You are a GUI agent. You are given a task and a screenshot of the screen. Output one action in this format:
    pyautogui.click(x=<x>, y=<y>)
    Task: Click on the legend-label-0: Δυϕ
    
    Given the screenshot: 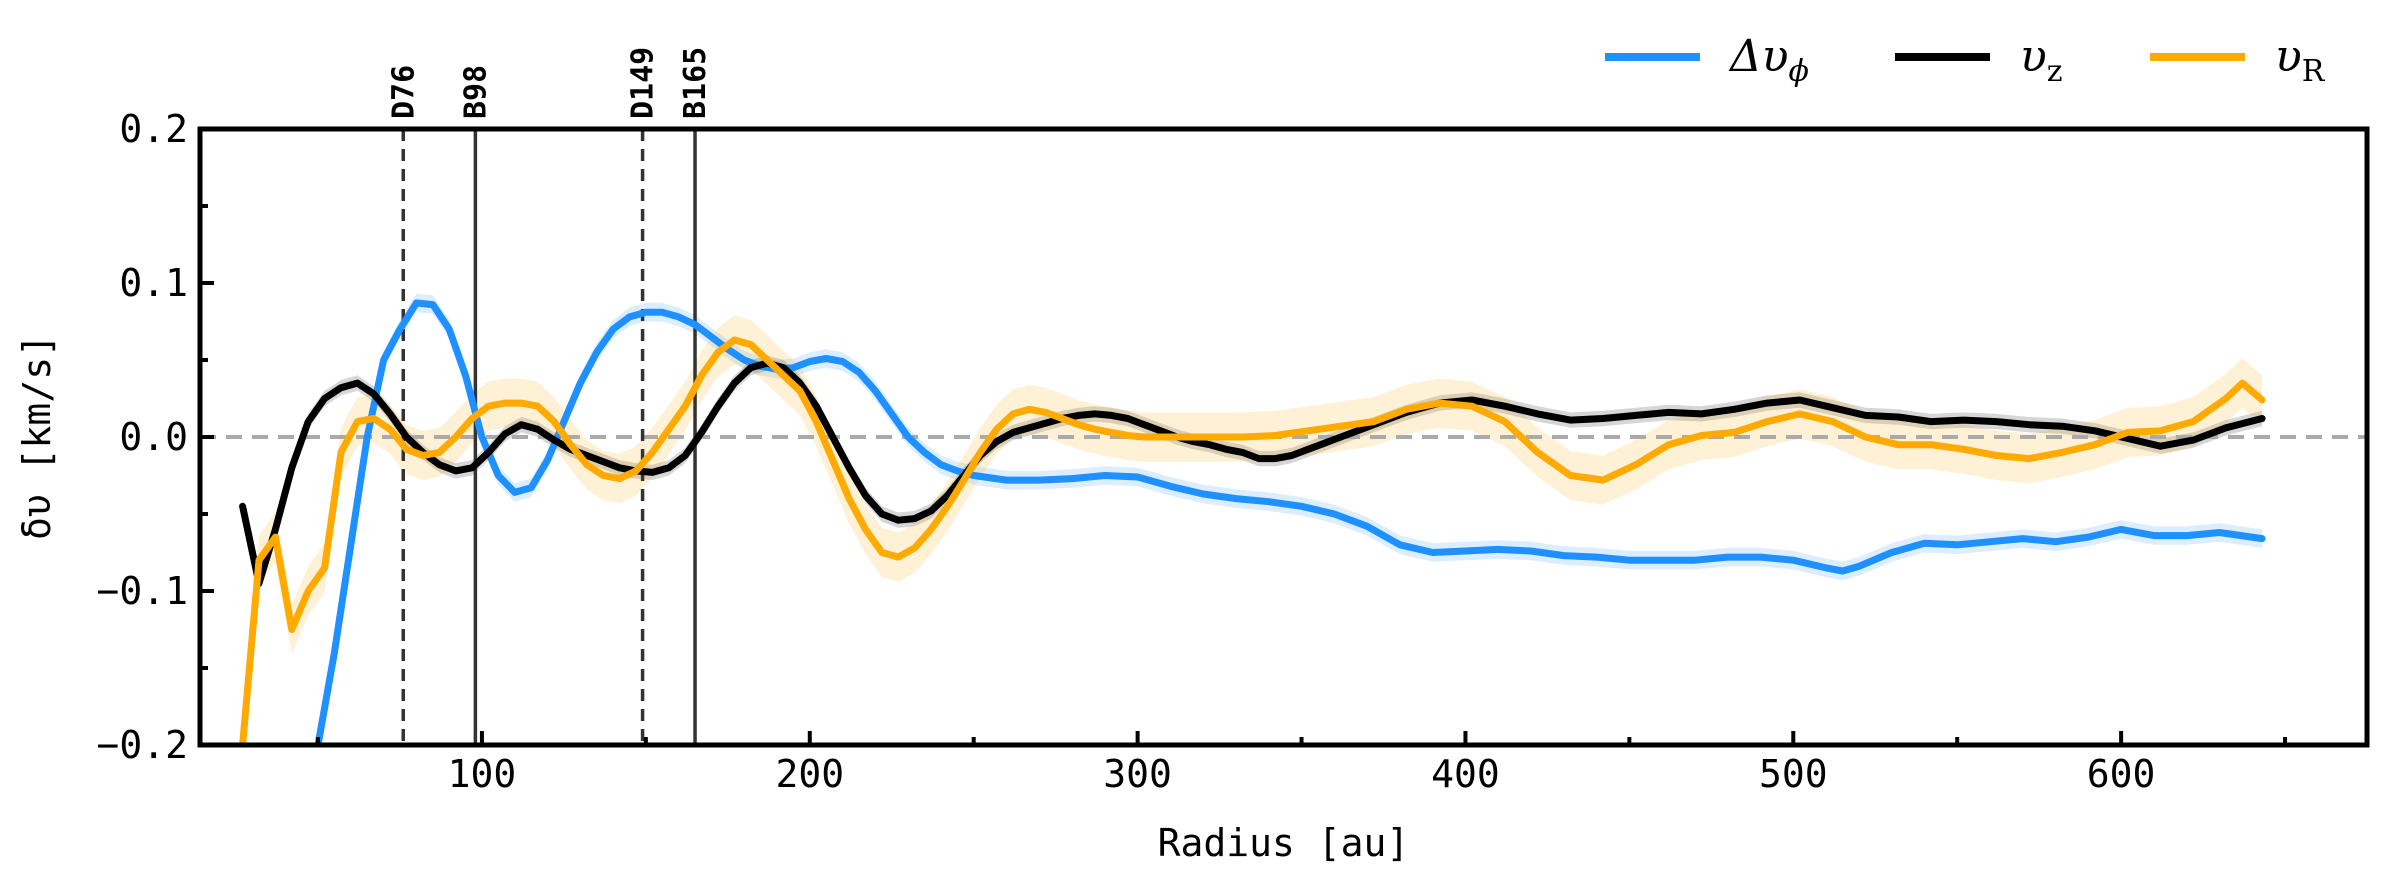 What is the action you would take?
    pyautogui.click(x=1768, y=60)
    